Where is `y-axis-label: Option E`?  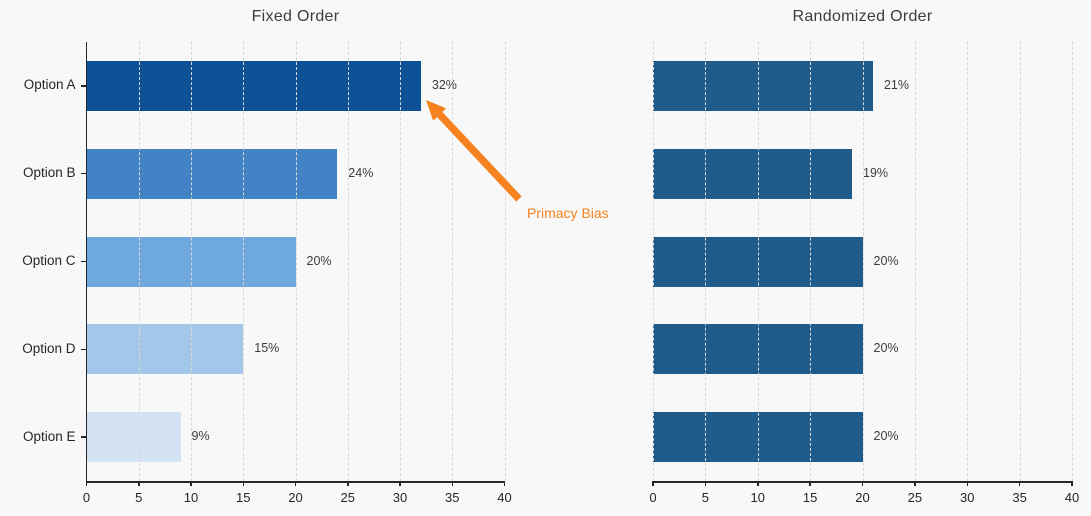 y-axis-label: Option E is located at coordinates (49, 436).